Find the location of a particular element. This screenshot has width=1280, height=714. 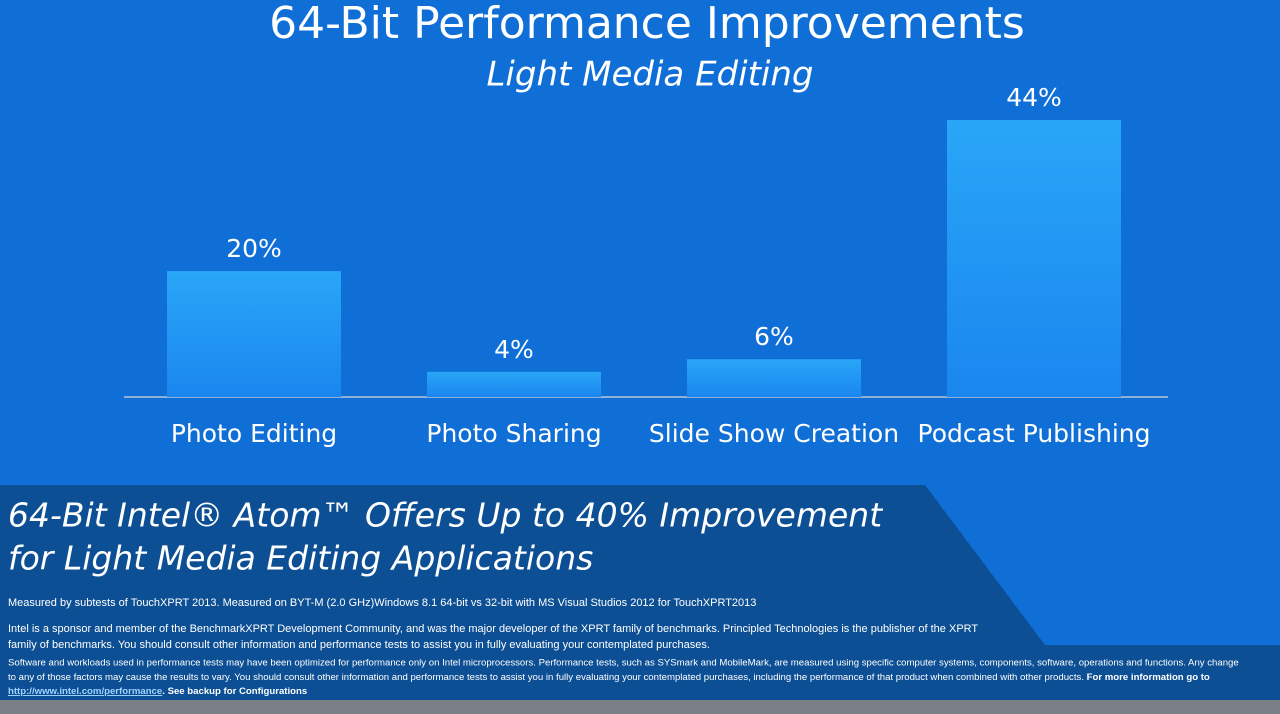

bottom-strip is located at coordinates (640, 707).